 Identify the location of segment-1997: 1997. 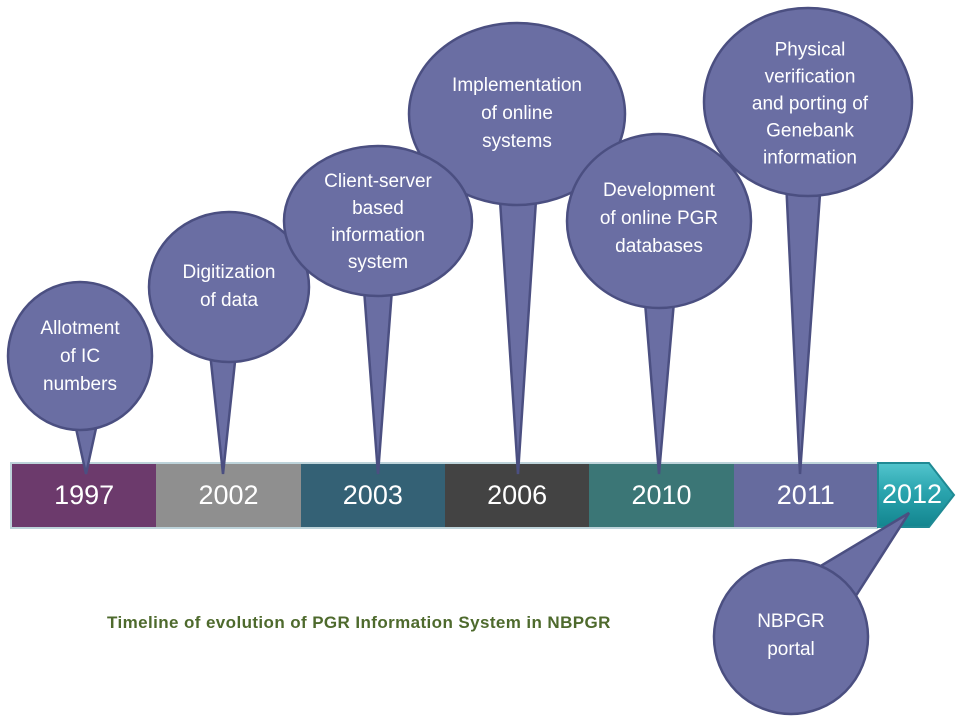
(84, 495).